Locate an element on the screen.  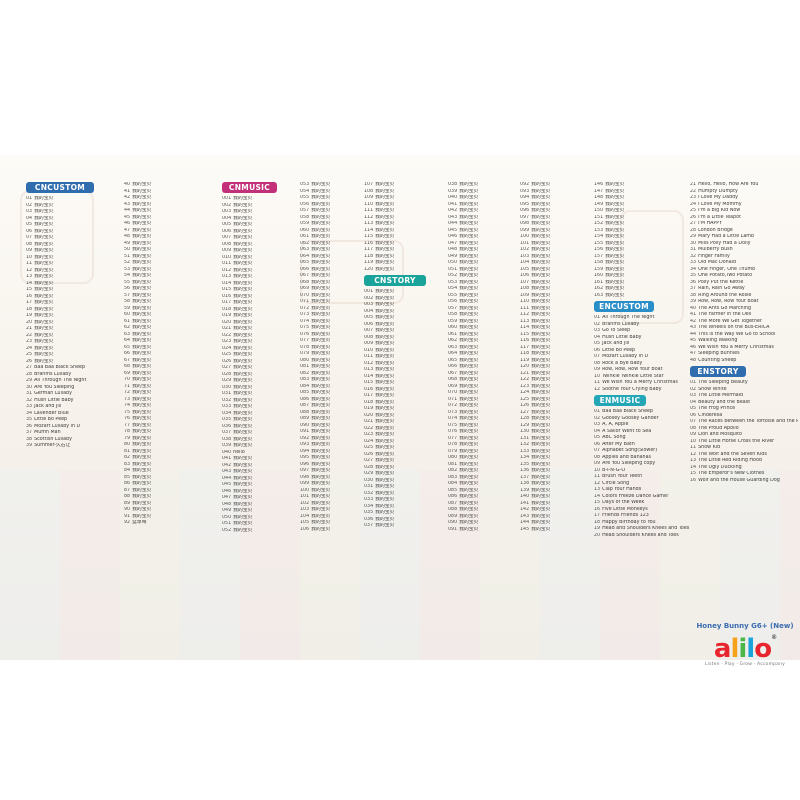
song-item: 040 hello is located at coordinates (269, 453).